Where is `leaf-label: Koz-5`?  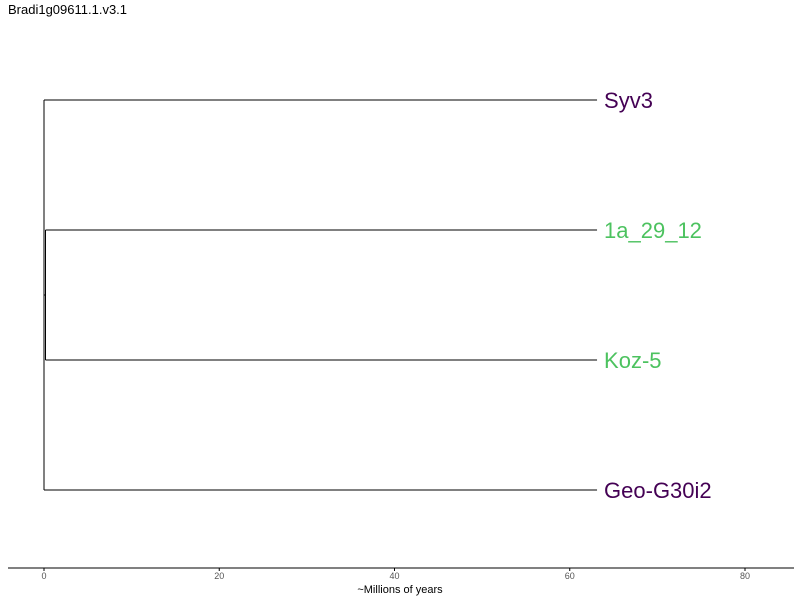
leaf-label: Koz-5 is located at coordinates (632, 360).